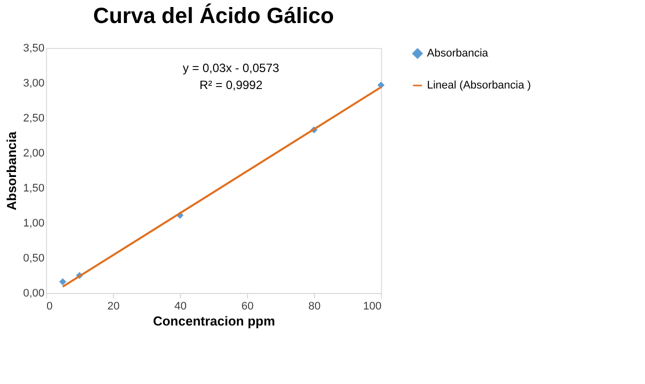 This screenshot has height=384, width=645. What do you see at coordinates (33, 188) in the screenshot?
I see `y-tick-label: 1,50` at bounding box center [33, 188].